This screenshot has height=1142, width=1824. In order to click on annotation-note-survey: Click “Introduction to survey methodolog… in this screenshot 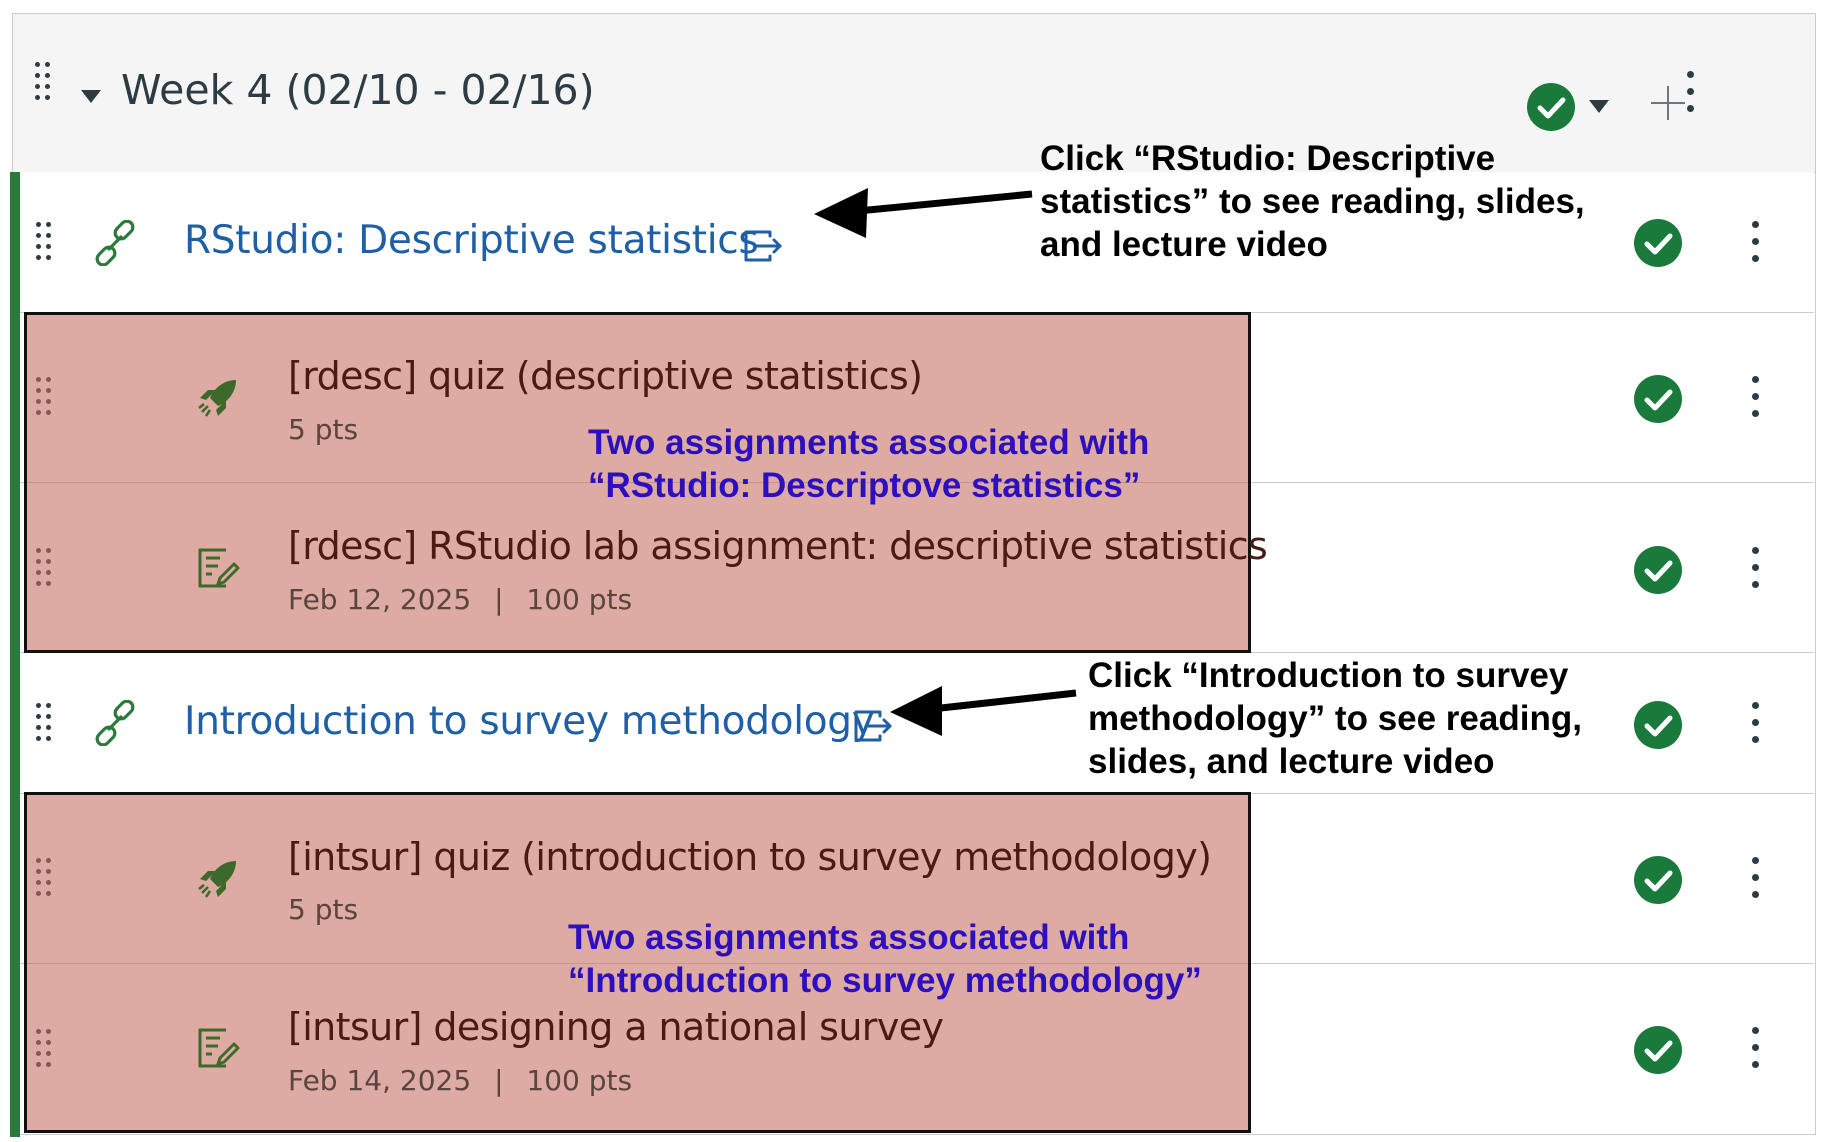, I will do `click(1335, 718)`.